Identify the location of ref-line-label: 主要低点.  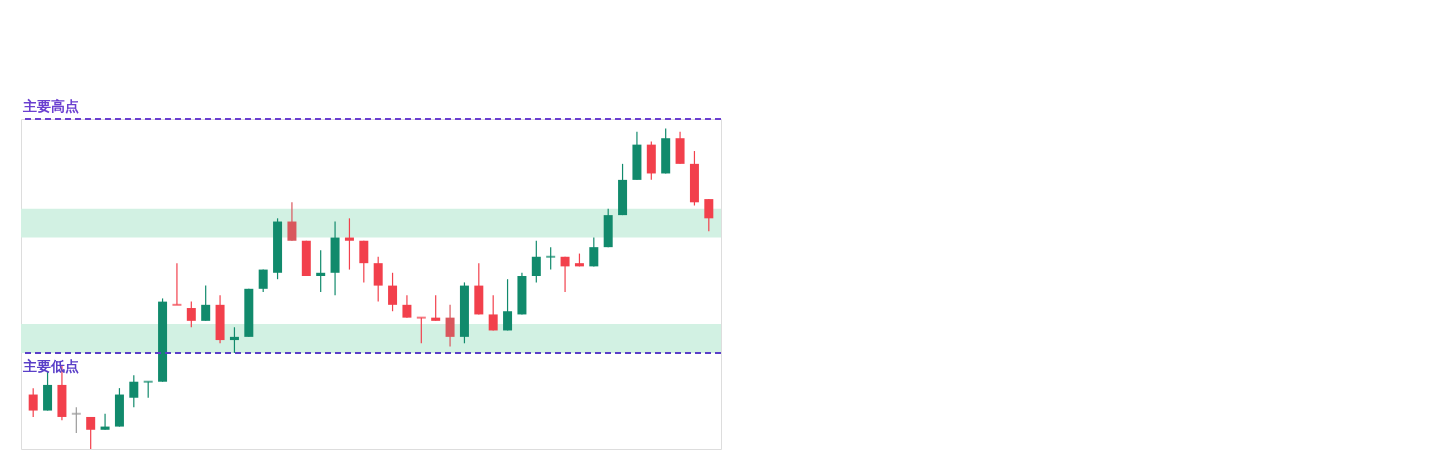
(50, 365).